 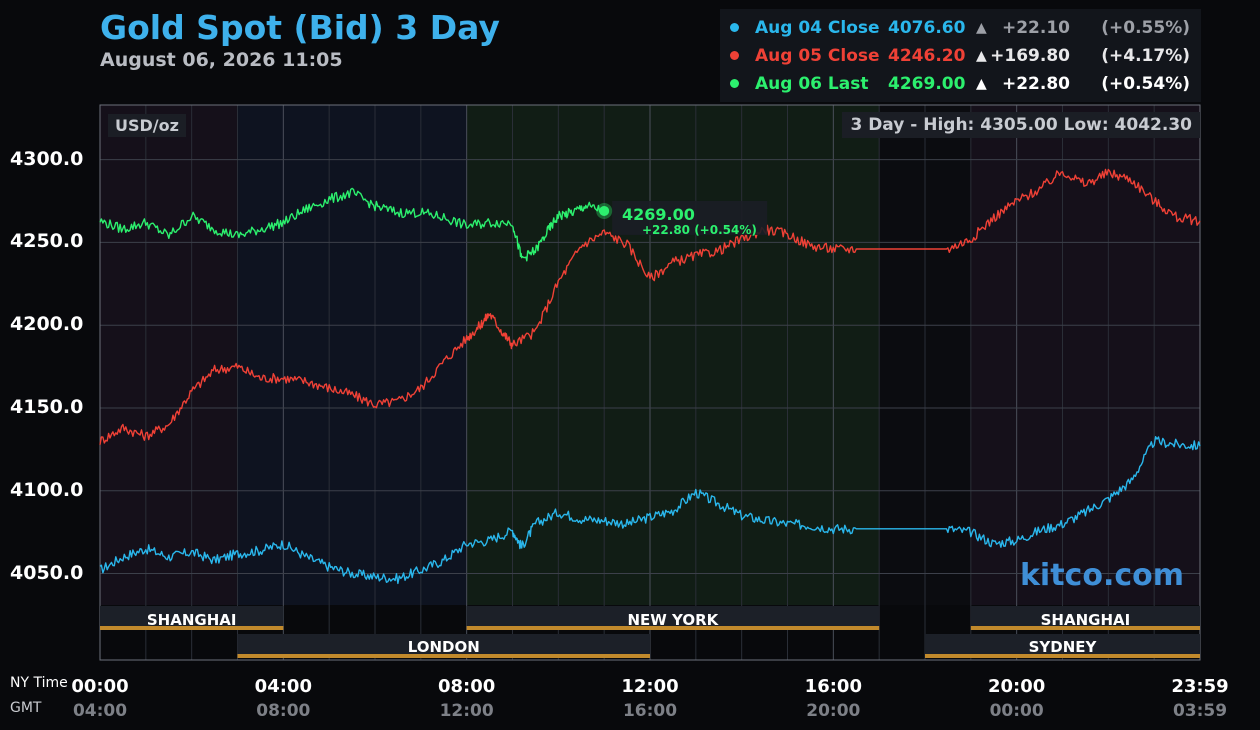 What do you see at coordinates (26, 708) in the screenshot?
I see `gmt-label: GMT` at bounding box center [26, 708].